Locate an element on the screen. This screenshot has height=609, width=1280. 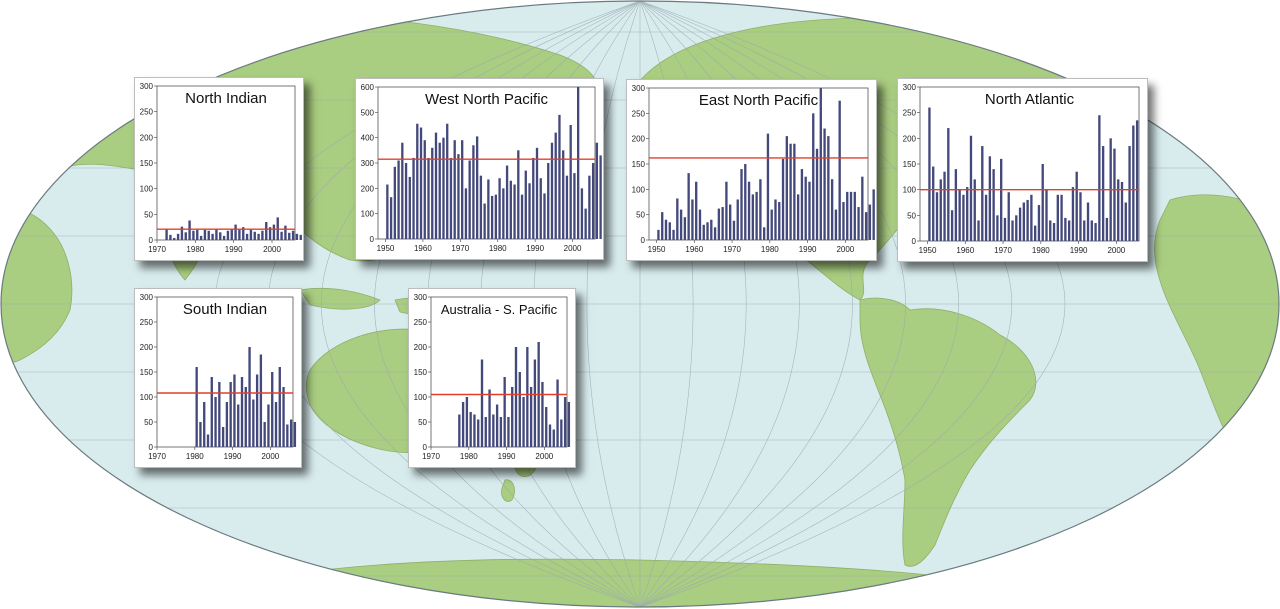
y-tick-label: 200 is located at coordinates (147, 347).